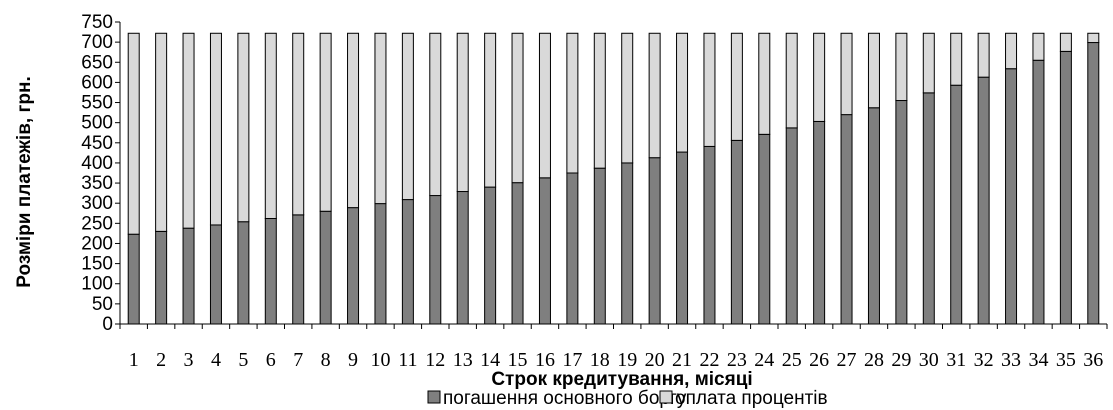 The image size is (1113, 410). I want to click on y-tick-label: 50, so click(102, 304).